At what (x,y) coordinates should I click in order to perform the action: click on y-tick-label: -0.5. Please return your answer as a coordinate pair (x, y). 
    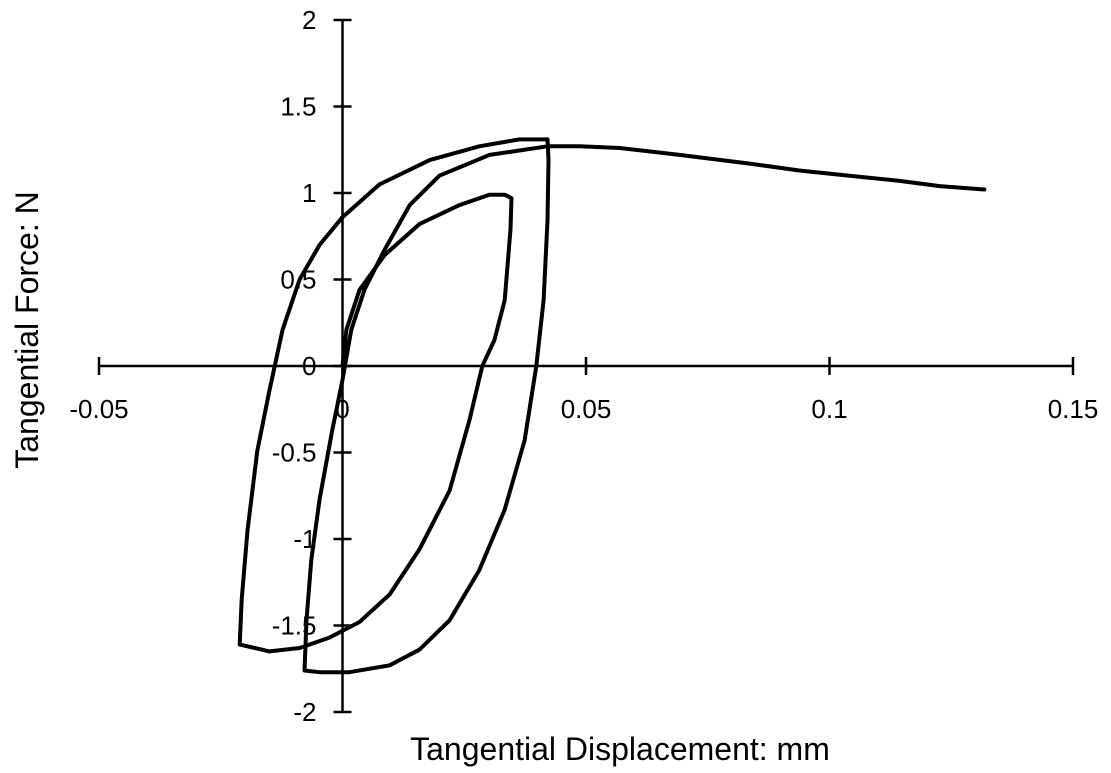
    Looking at the image, I should click on (294, 453).